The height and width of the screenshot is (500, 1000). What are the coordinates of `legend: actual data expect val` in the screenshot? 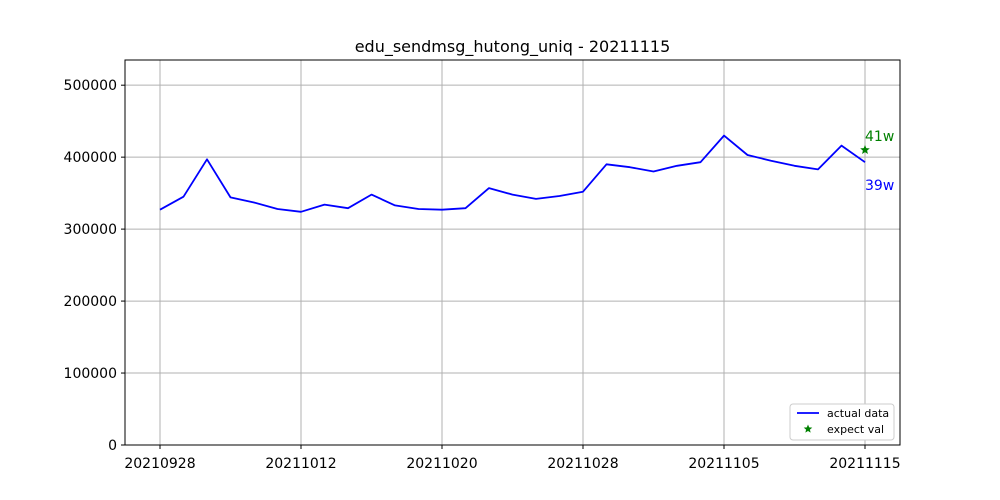 It's located at (842, 422).